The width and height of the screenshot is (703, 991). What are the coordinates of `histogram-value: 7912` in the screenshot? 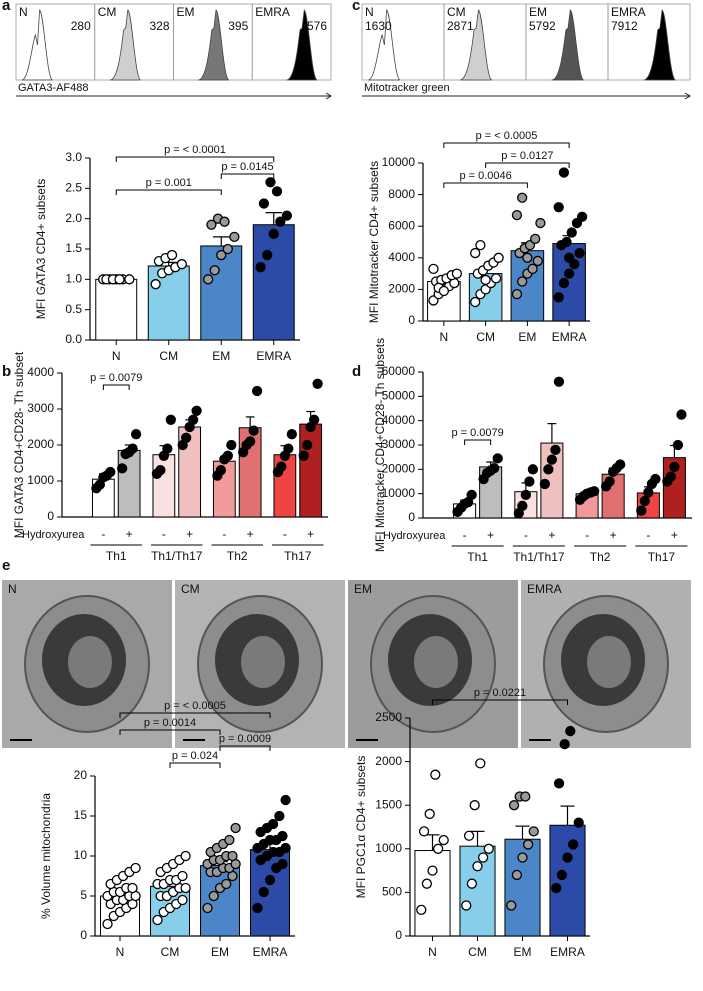 It's located at (624, 26).